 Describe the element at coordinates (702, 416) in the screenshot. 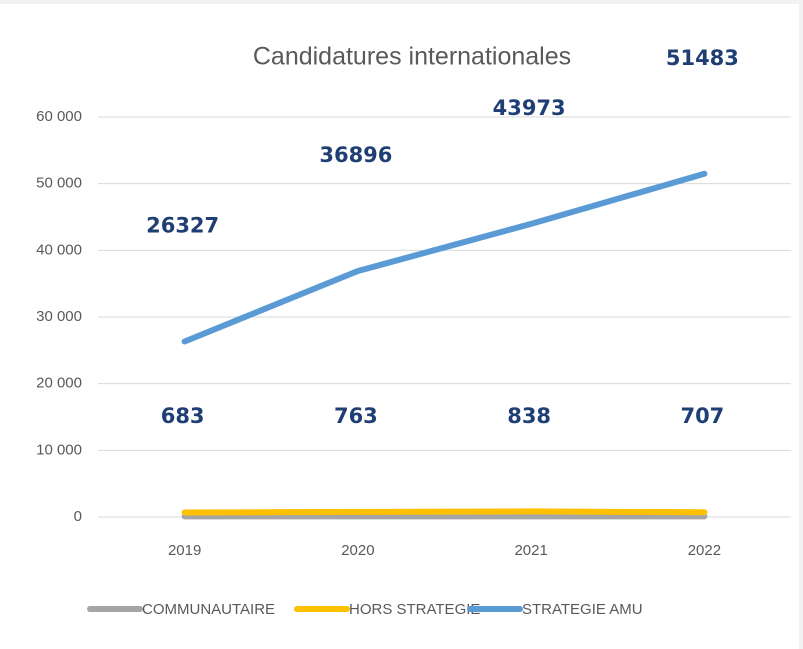

I see `data-label: 707` at that location.